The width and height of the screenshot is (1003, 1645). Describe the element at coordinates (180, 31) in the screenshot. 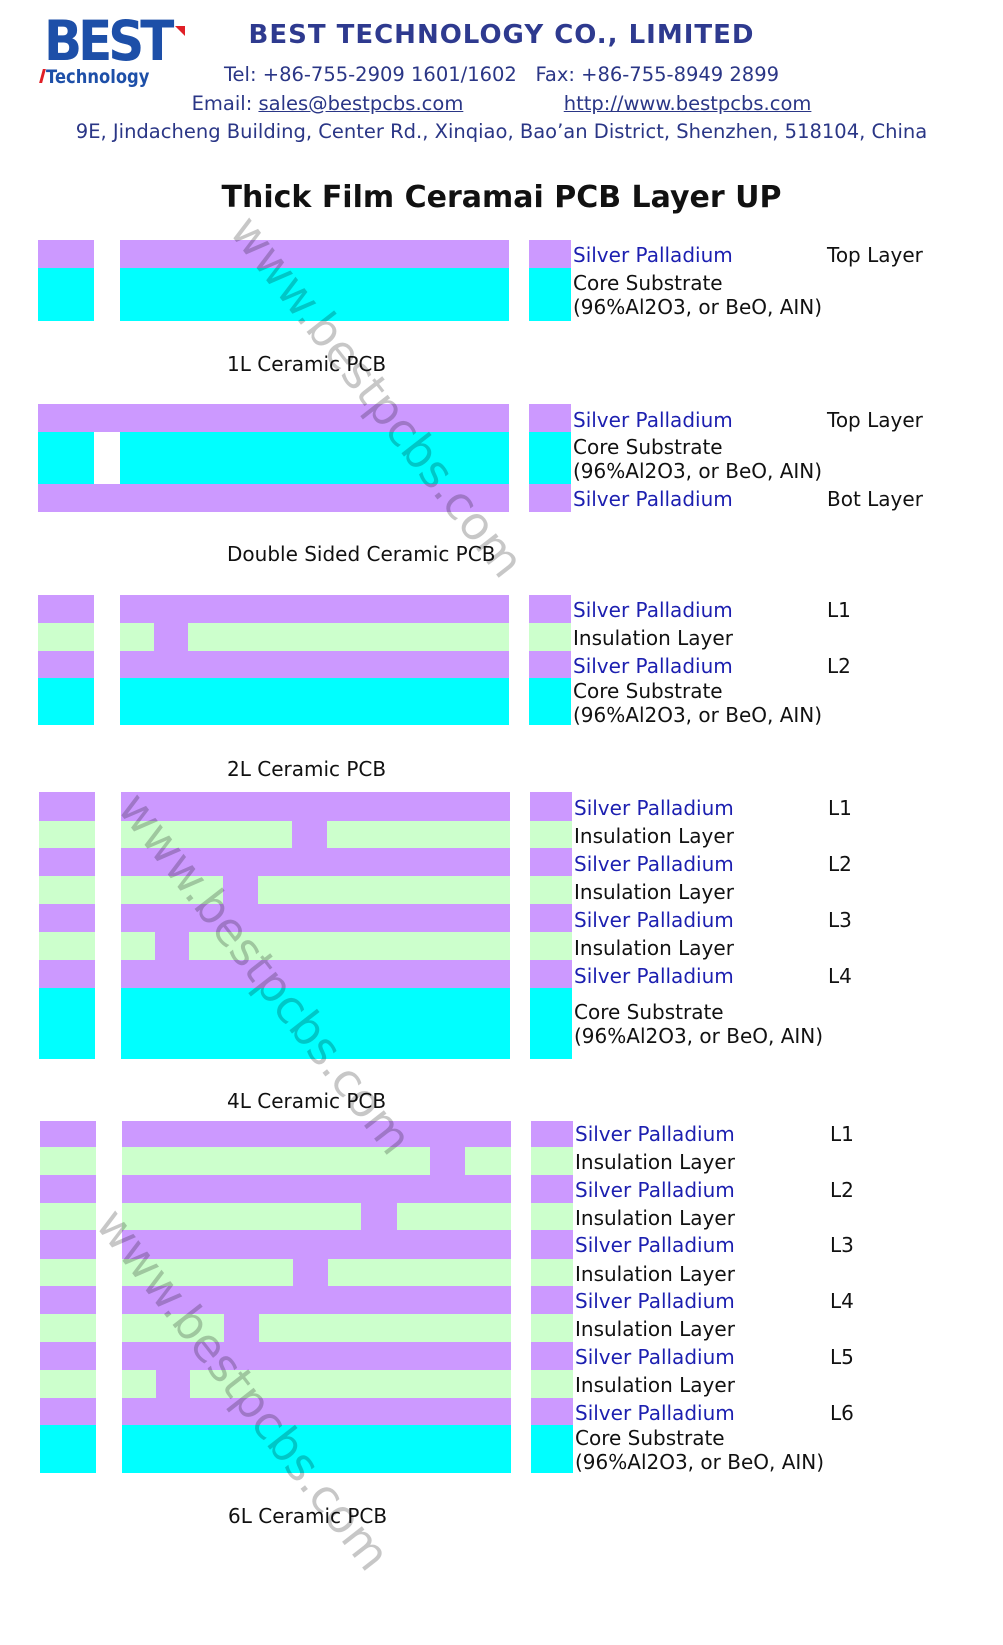

I see `logo-accent-icon` at that location.